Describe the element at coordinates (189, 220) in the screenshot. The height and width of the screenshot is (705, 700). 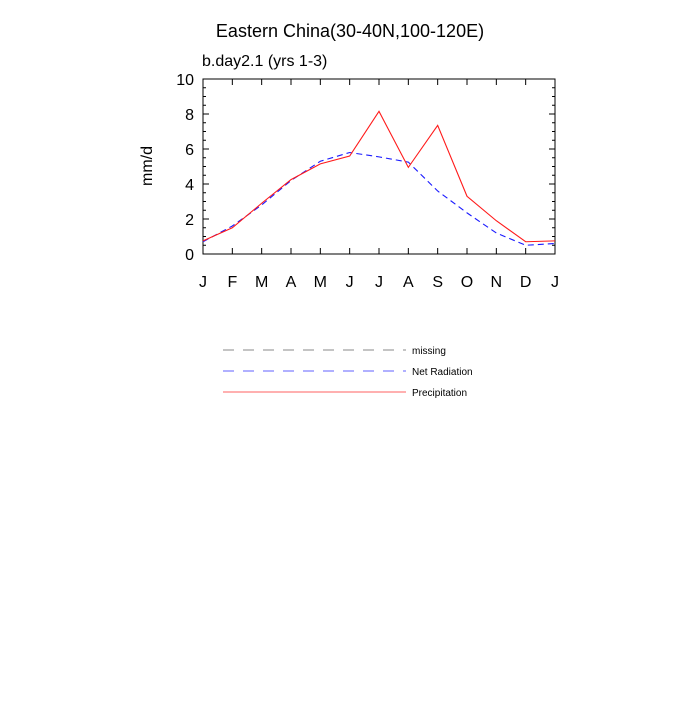
I see `y-tick-label: 2` at that location.